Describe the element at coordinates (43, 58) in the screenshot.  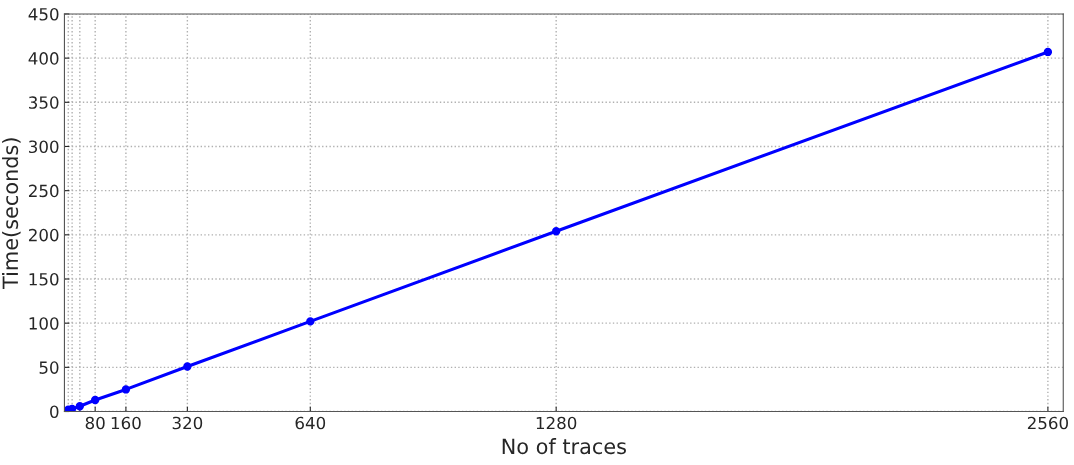
I see `y-tick-label: 400` at that location.